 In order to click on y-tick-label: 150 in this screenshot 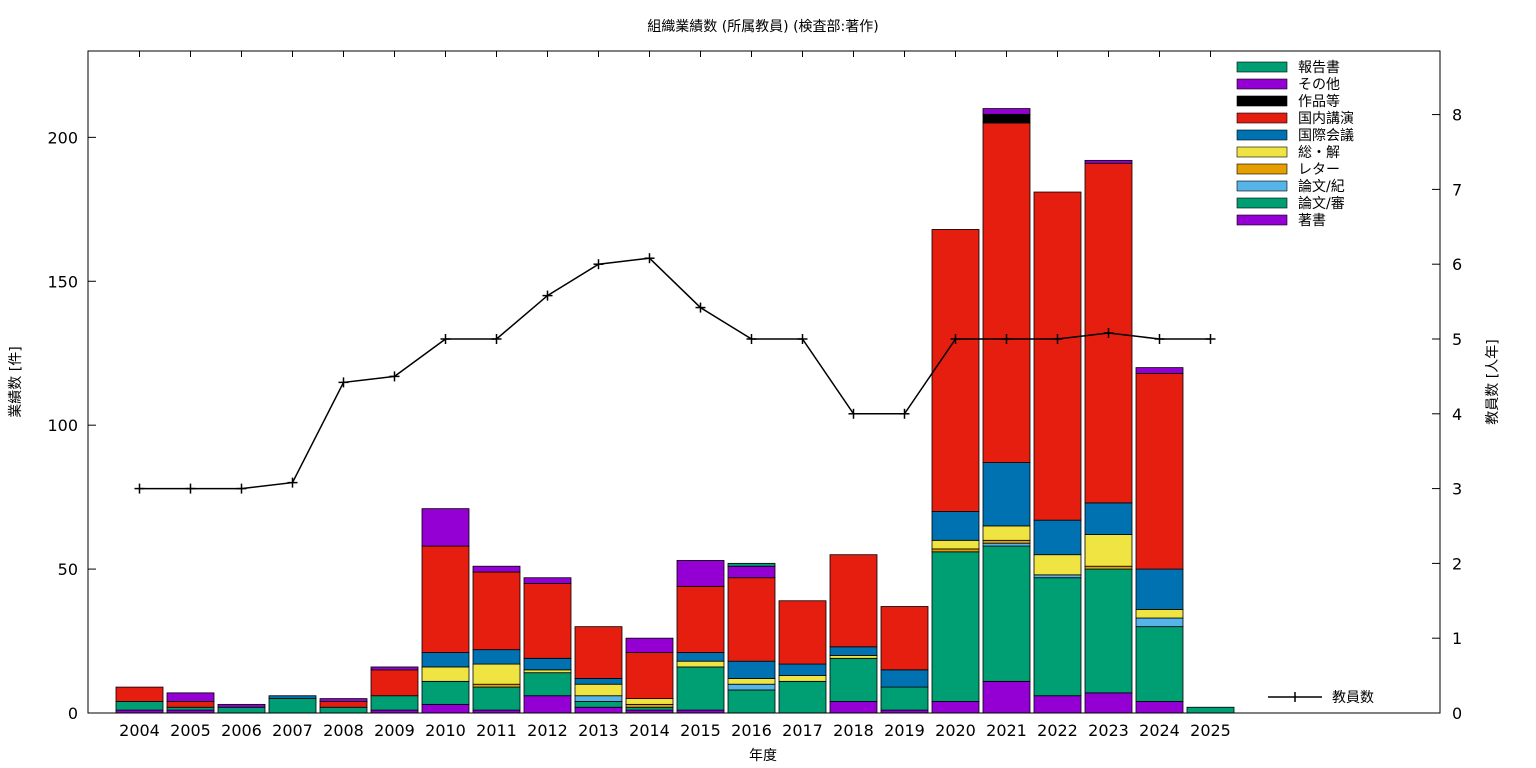, I will do `click(62, 281)`.